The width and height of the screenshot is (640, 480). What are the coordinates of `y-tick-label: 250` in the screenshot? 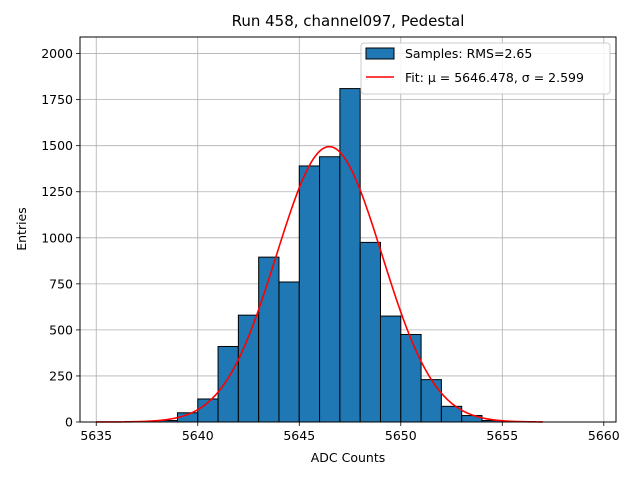 It's located at (61, 375).